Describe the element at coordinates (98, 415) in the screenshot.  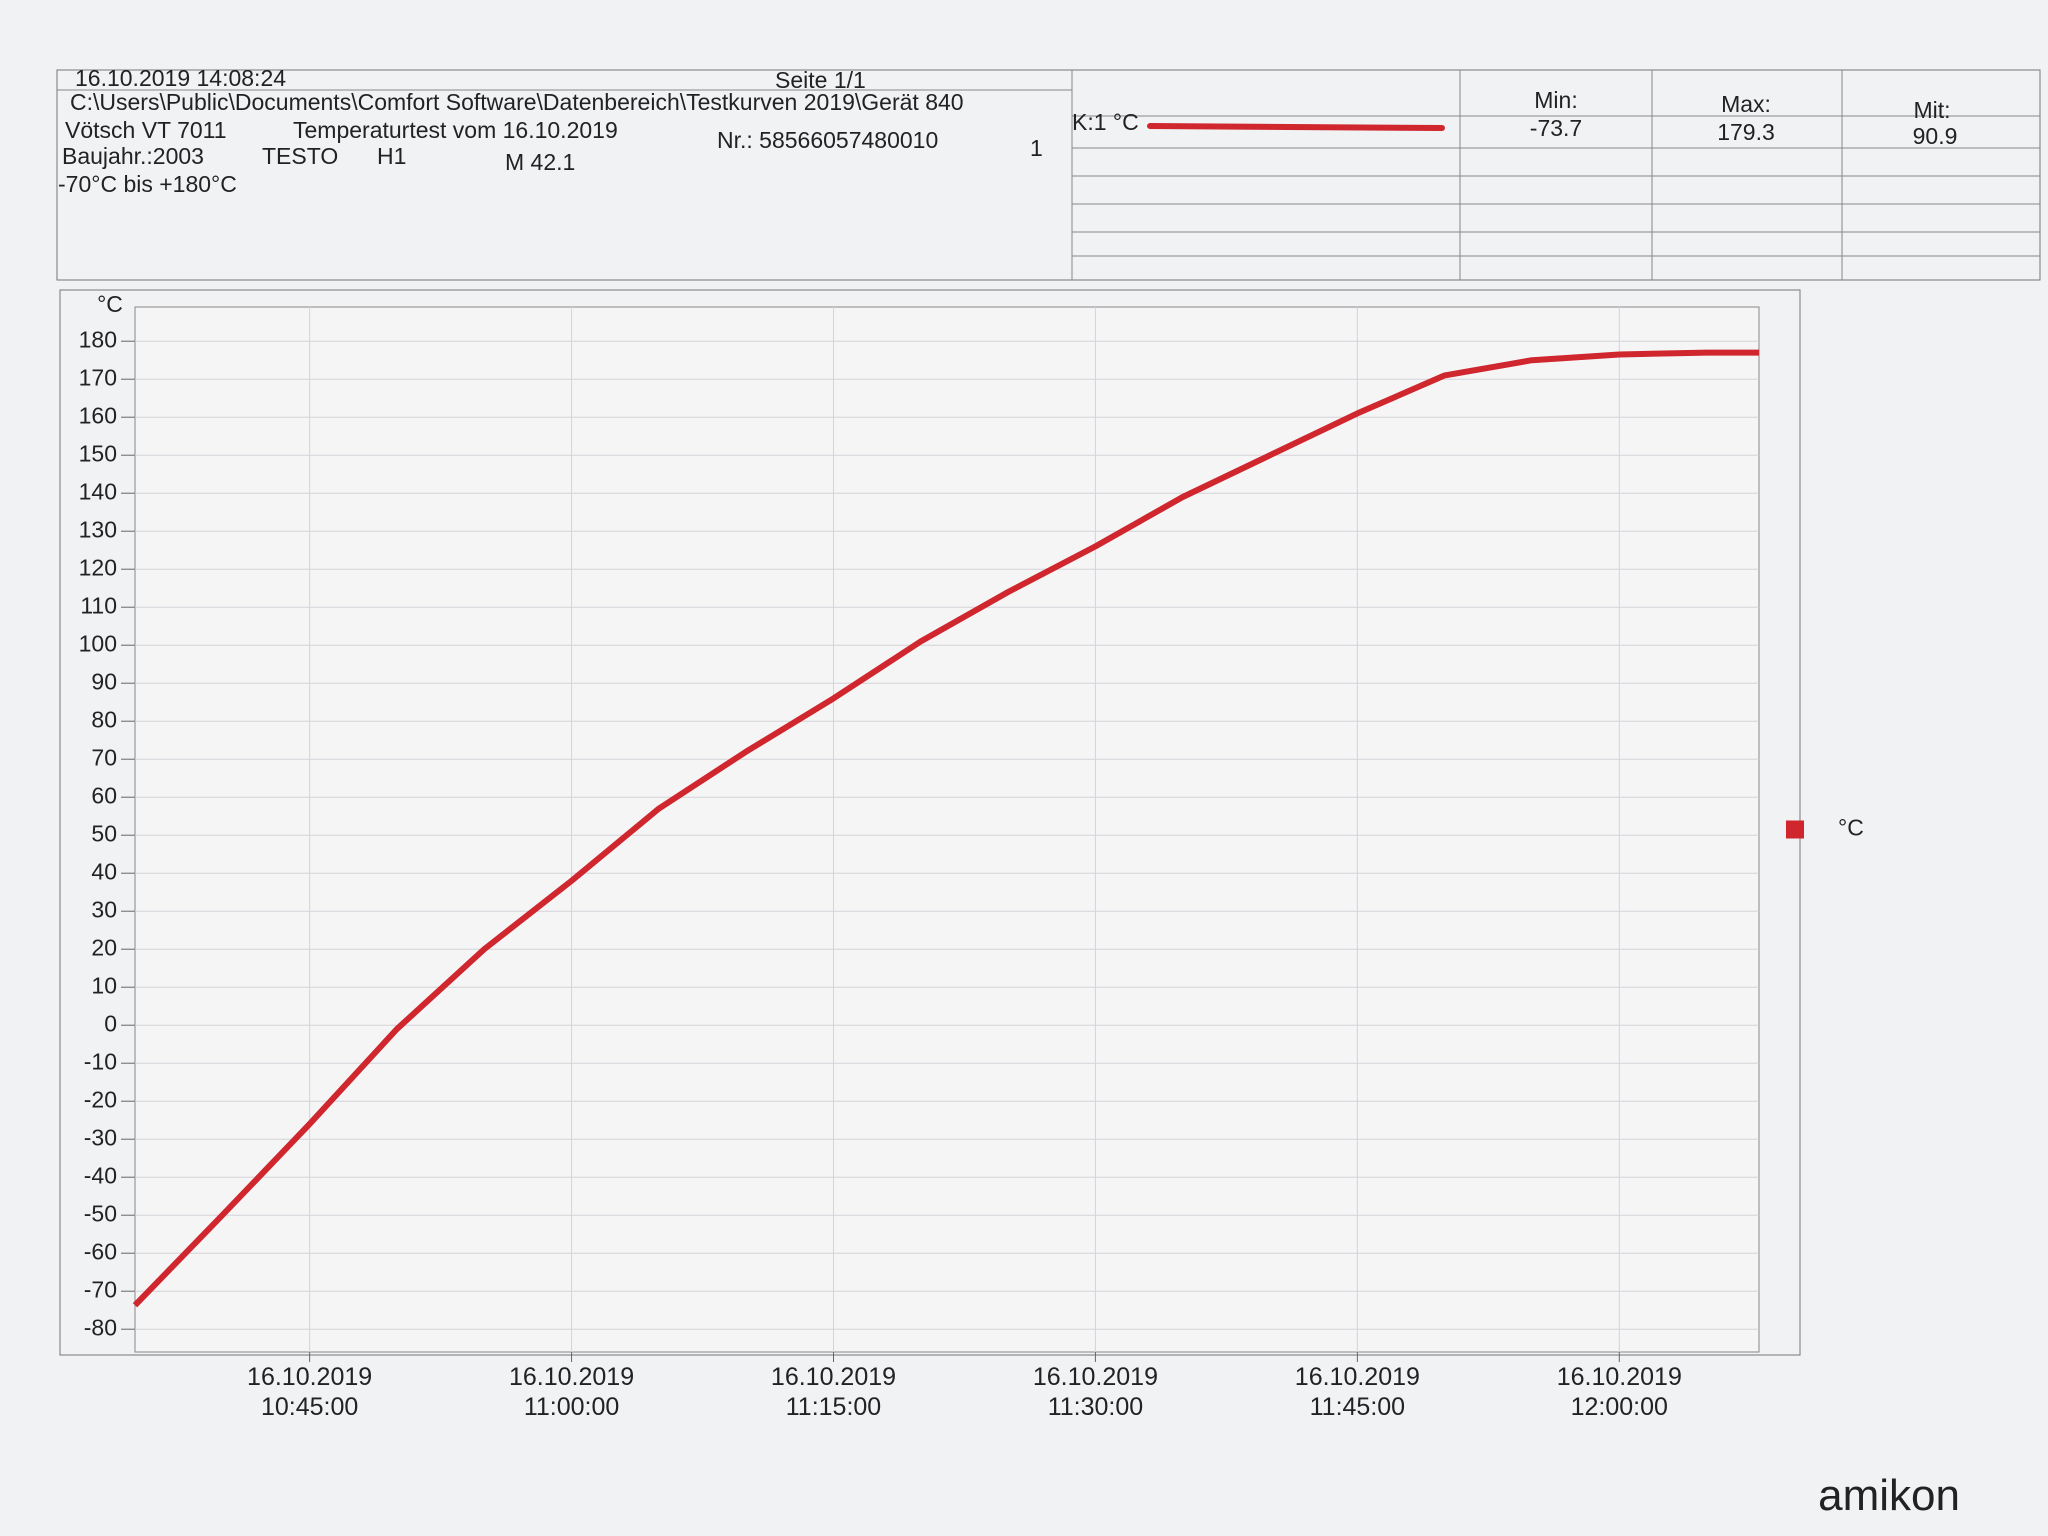
I see `y-tick-label: 160` at that location.